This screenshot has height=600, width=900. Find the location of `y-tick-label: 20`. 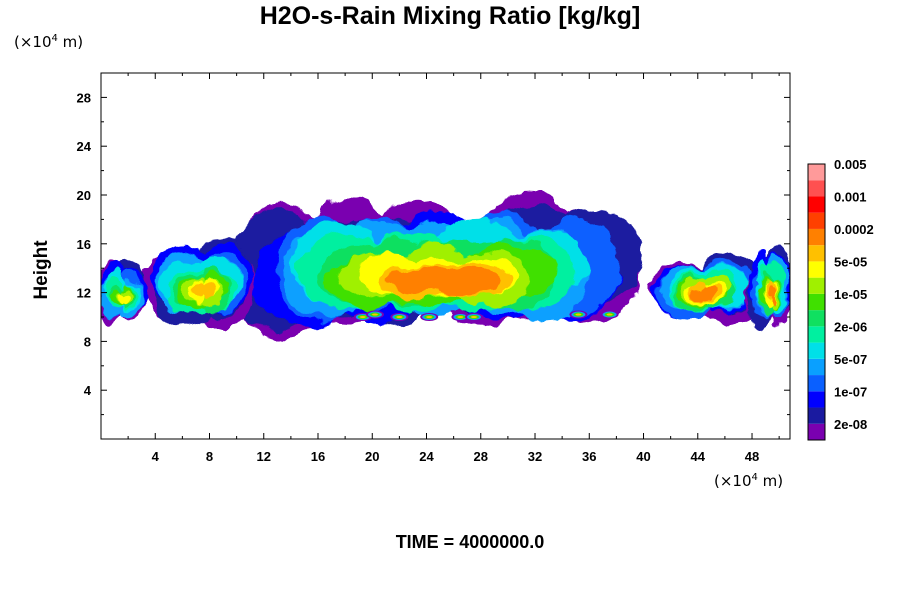

y-tick-label: 20 is located at coordinates (84, 195).